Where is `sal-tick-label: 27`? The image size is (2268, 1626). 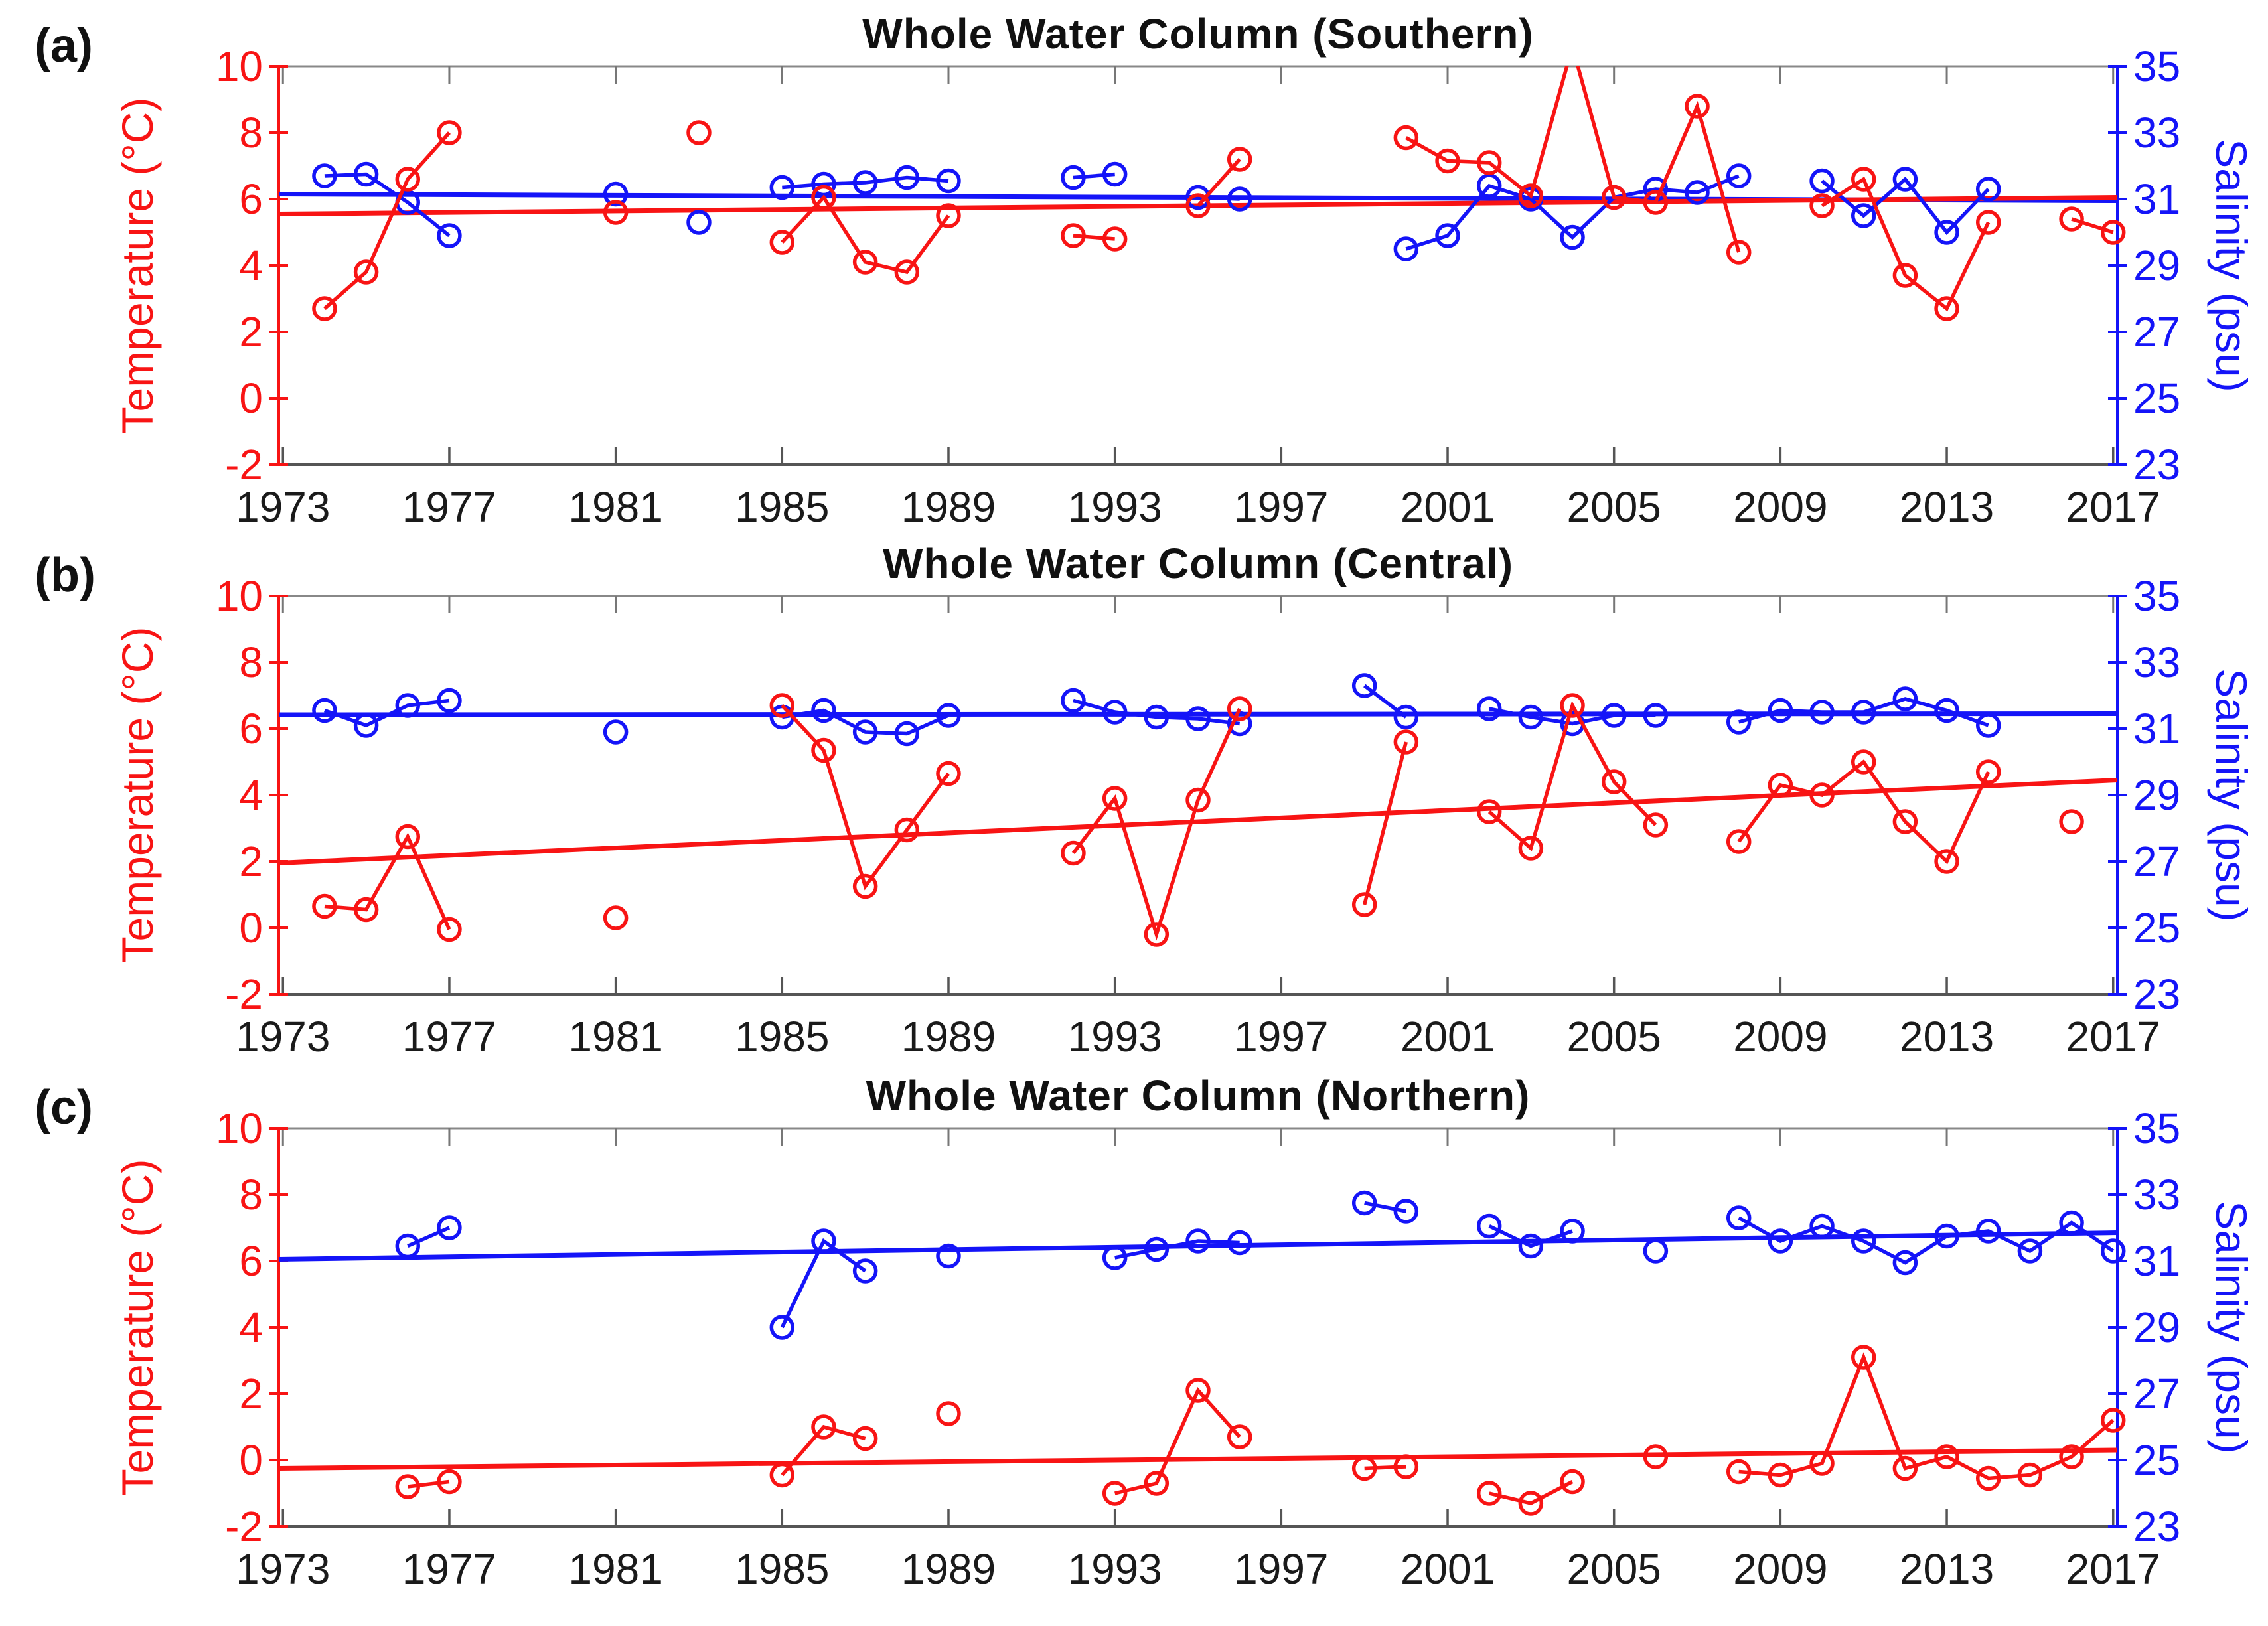 sal-tick-label: 27 is located at coordinates (2156, 861).